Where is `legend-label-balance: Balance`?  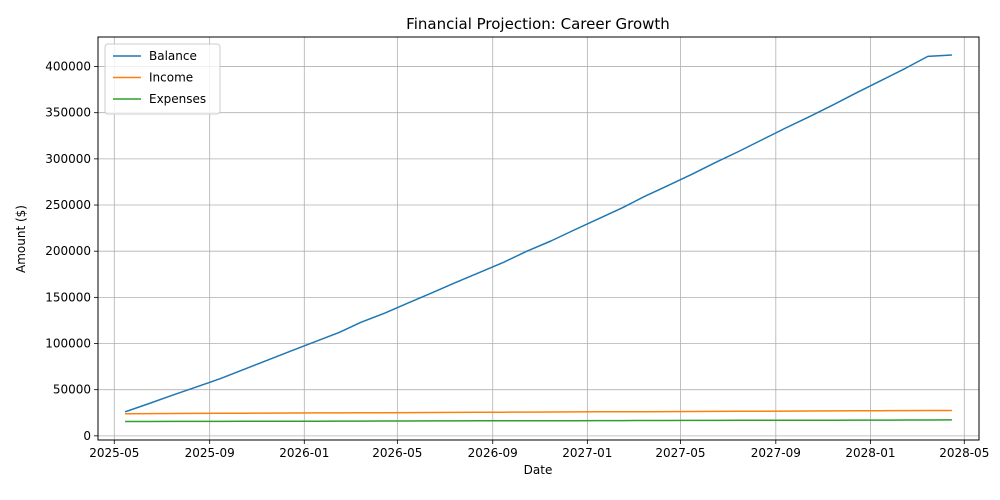
legend-label-balance: Balance is located at coordinates (173, 56).